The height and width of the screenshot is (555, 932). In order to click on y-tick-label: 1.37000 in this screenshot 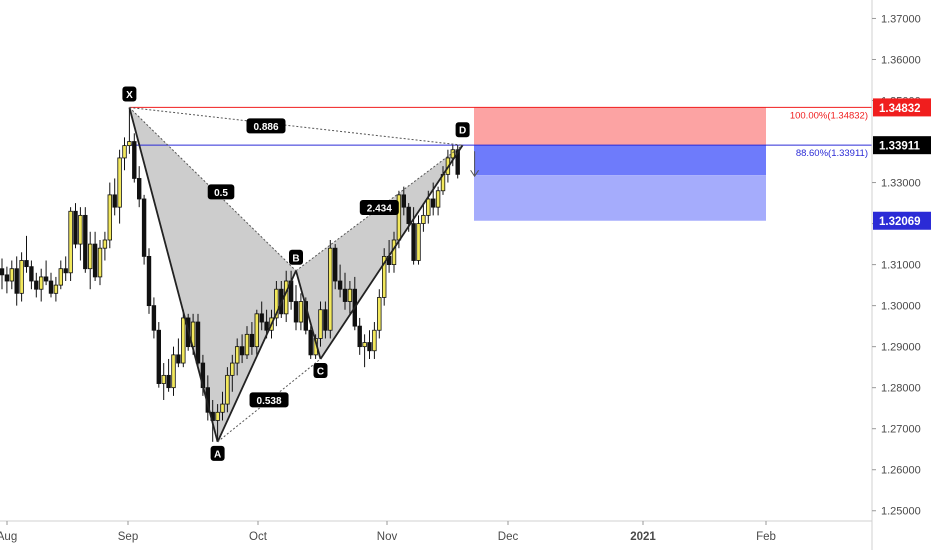, I will do `click(901, 19)`.